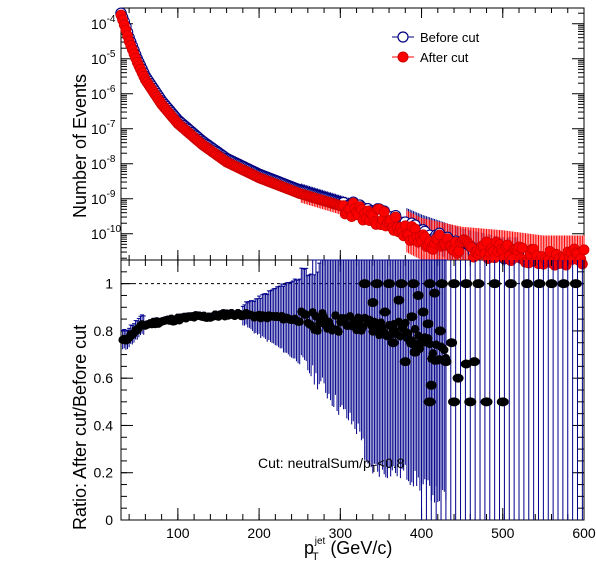  I want to click on bottom-y-tick-label: 1, so click(109, 284).